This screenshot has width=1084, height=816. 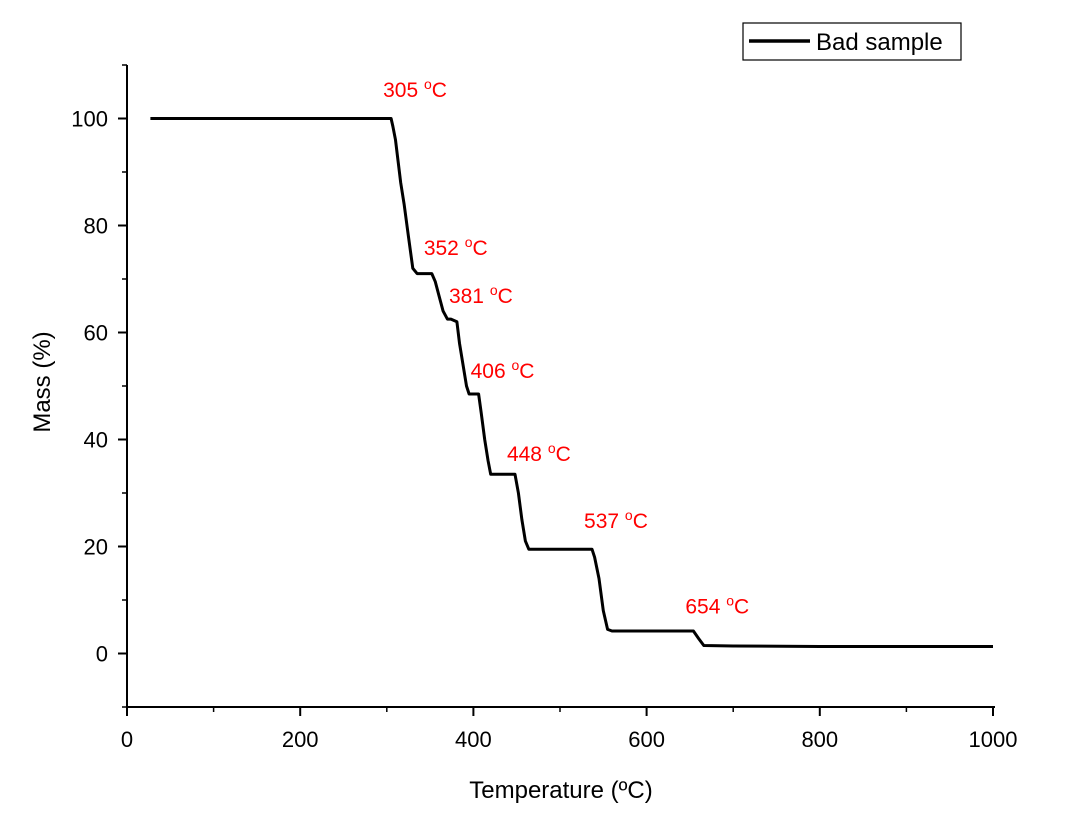 I want to click on y-tick-label: 20, so click(x=96, y=547).